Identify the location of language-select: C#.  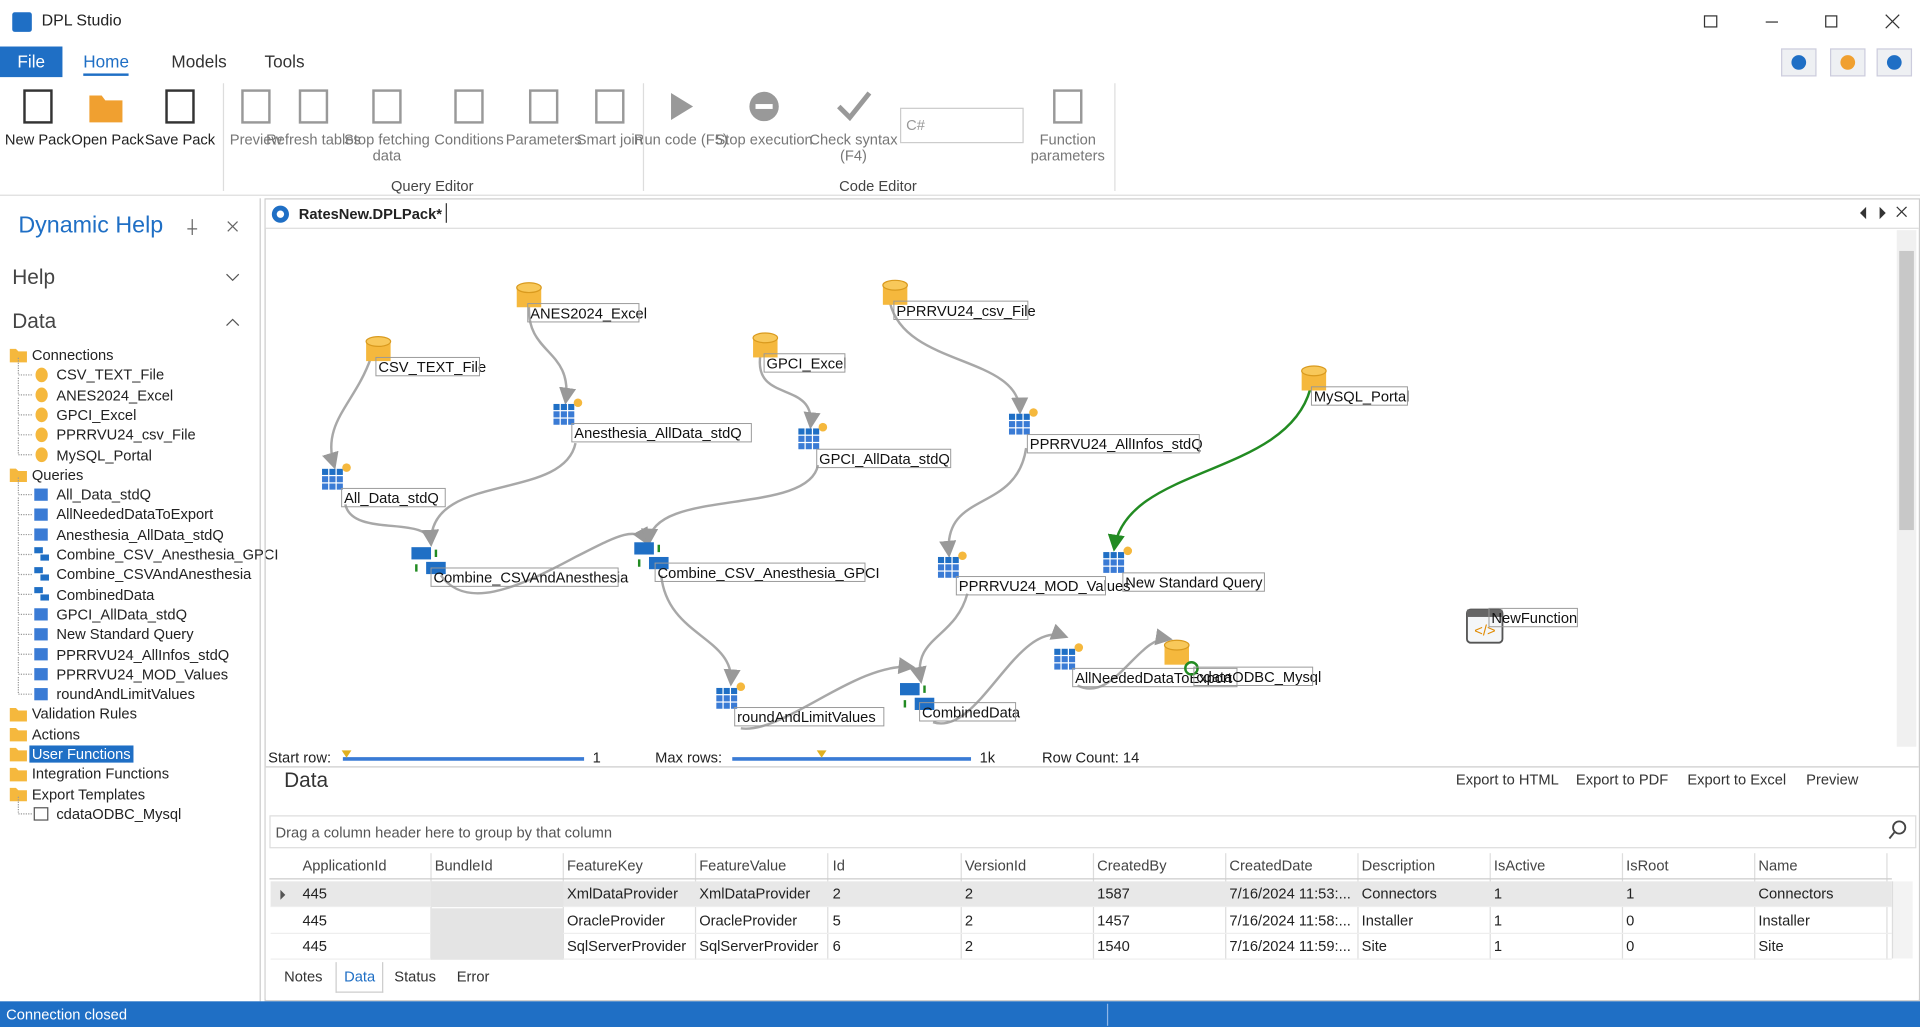
(962, 125).